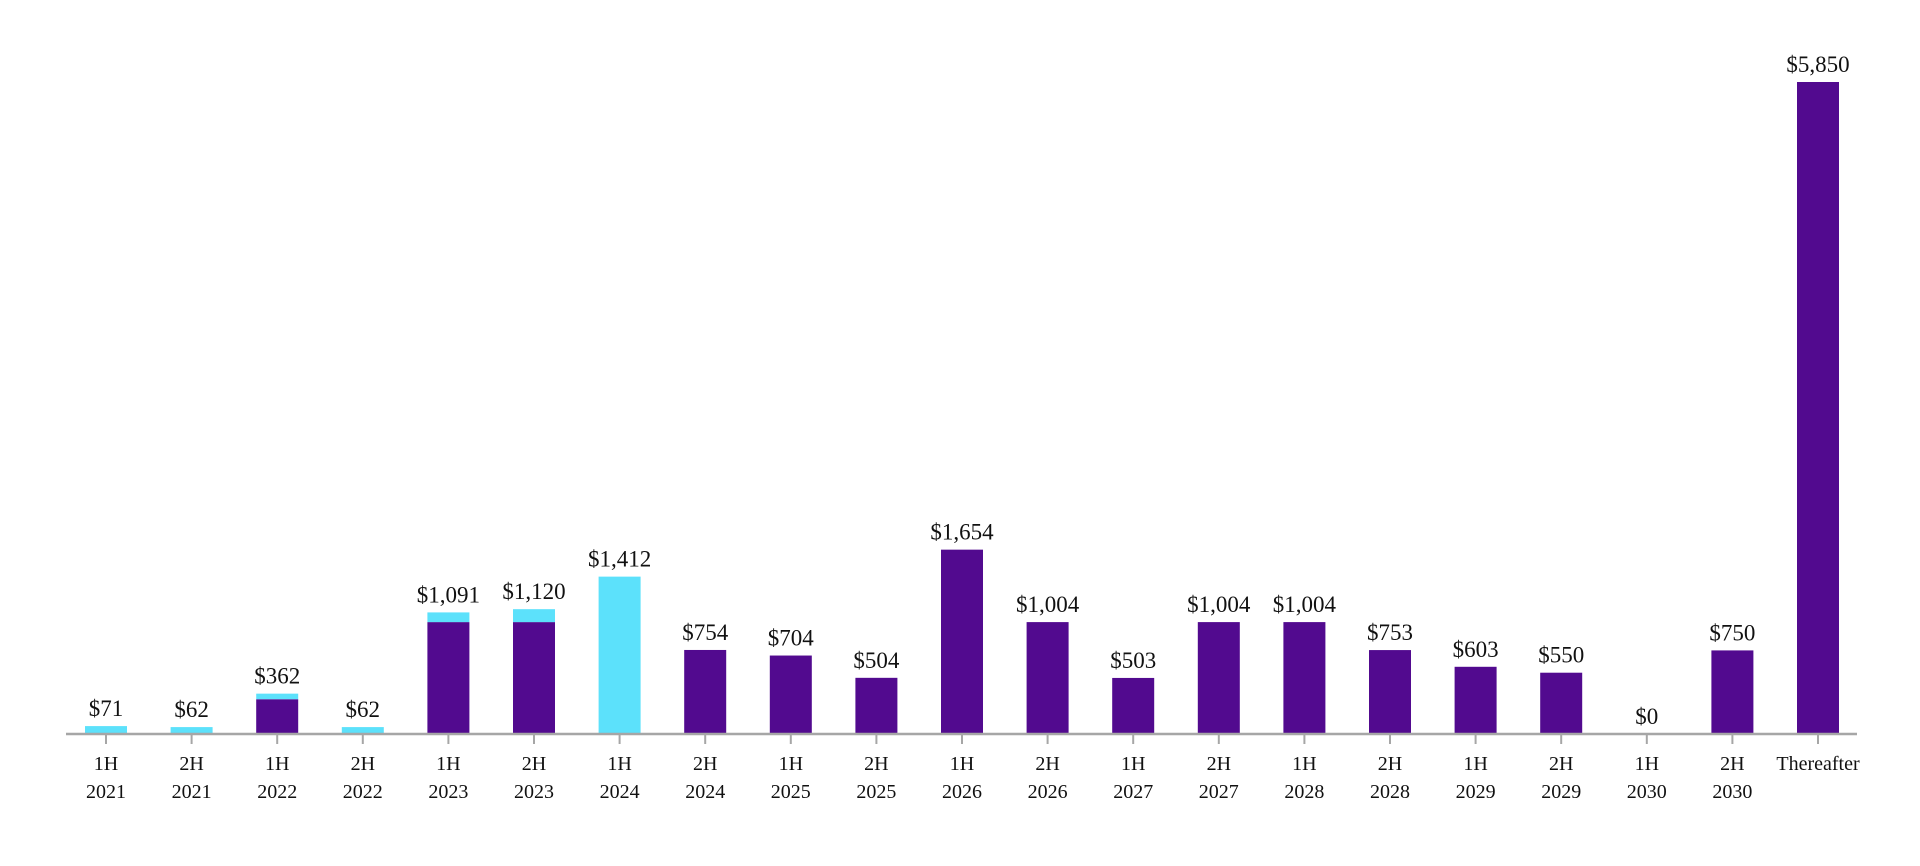 The width and height of the screenshot is (1920, 866). I want to click on data-label: $603, so click(1476, 649).